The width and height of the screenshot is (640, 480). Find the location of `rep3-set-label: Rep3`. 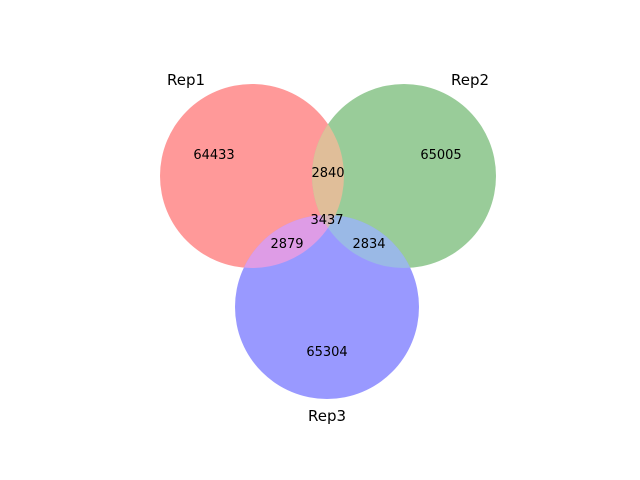

rep3-set-label: Rep3 is located at coordinates (327, 416).